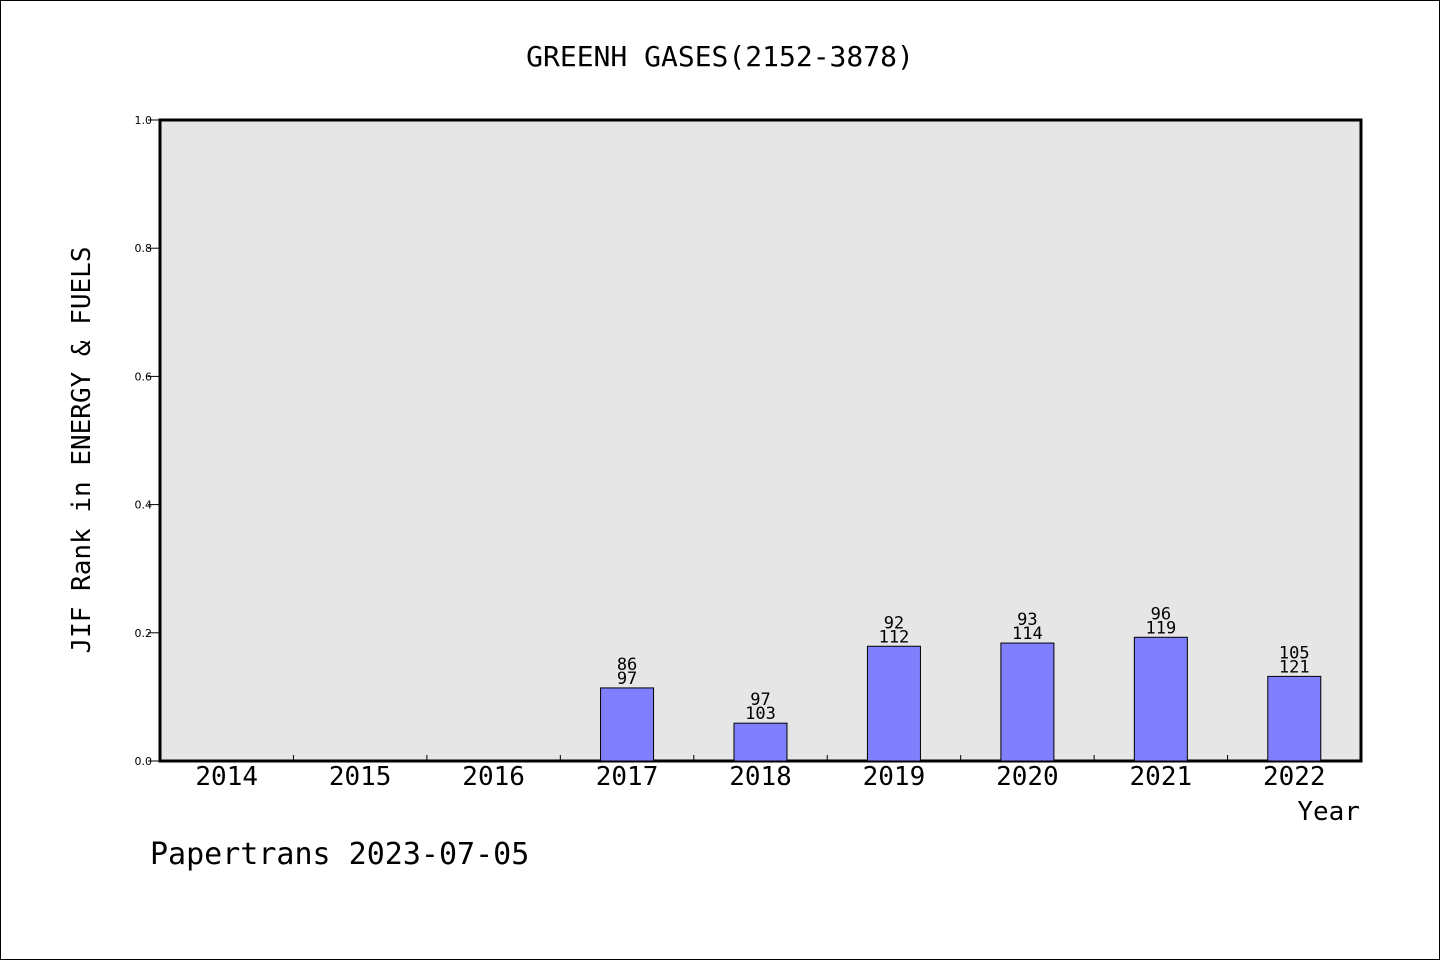  I want to click on bar-2018, so click(760, 742).